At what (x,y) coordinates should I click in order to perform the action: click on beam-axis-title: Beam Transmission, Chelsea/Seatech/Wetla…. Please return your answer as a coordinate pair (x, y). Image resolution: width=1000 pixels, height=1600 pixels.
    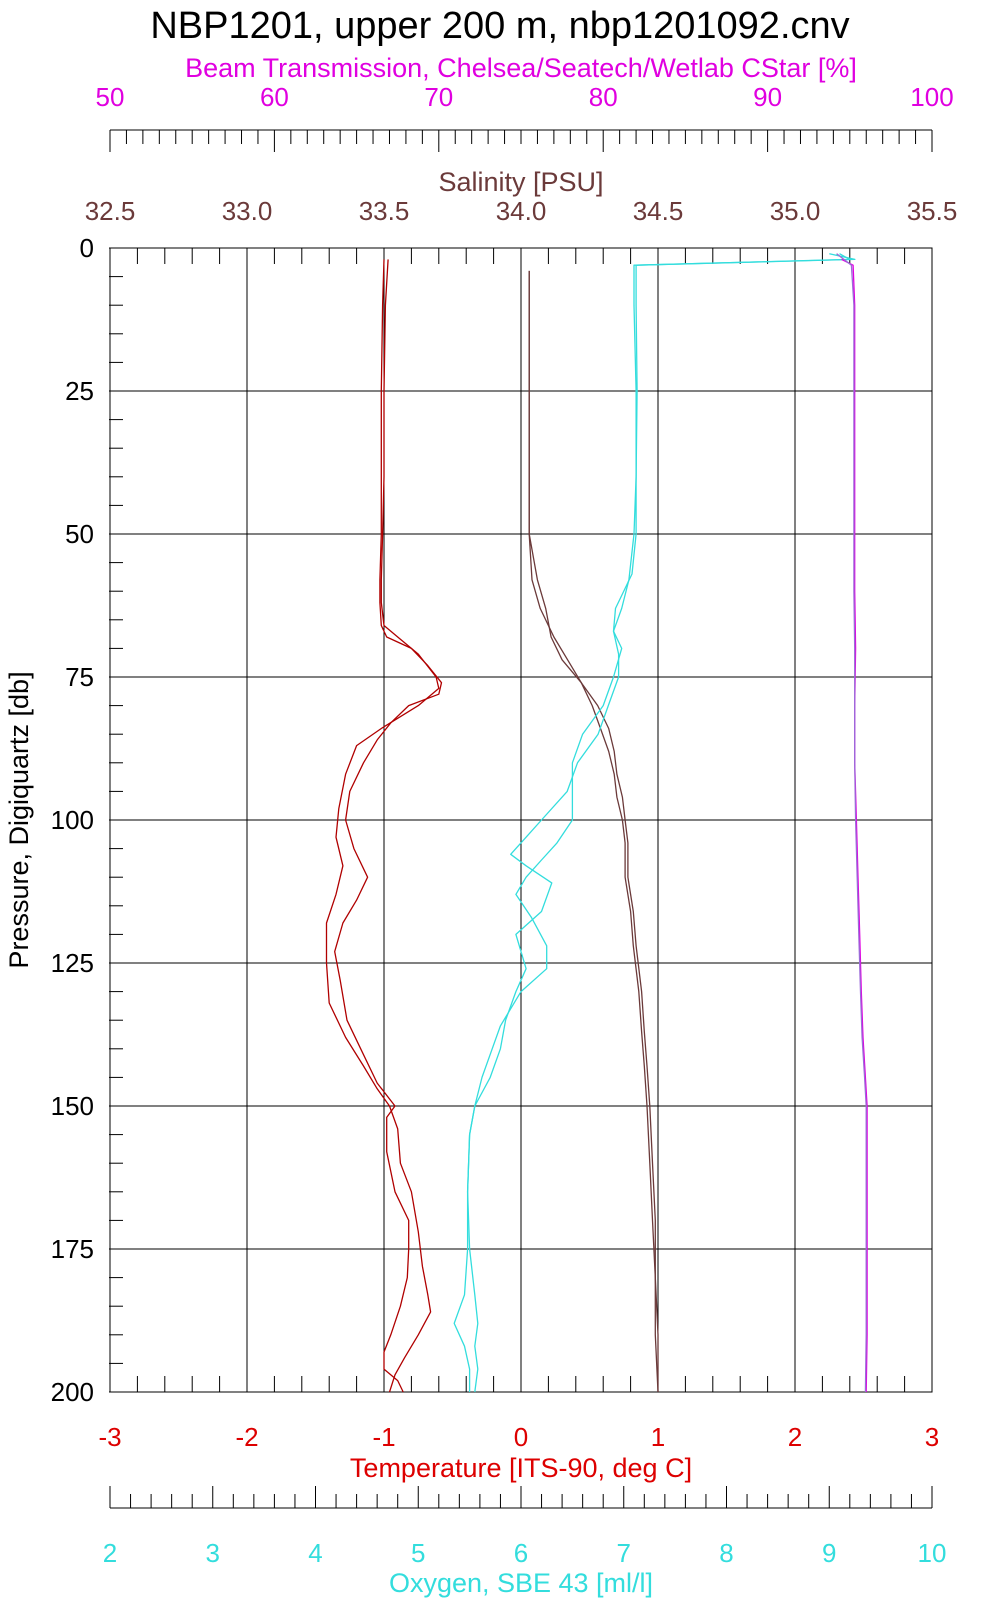
    Looking at the image, I should click on (521, 68).